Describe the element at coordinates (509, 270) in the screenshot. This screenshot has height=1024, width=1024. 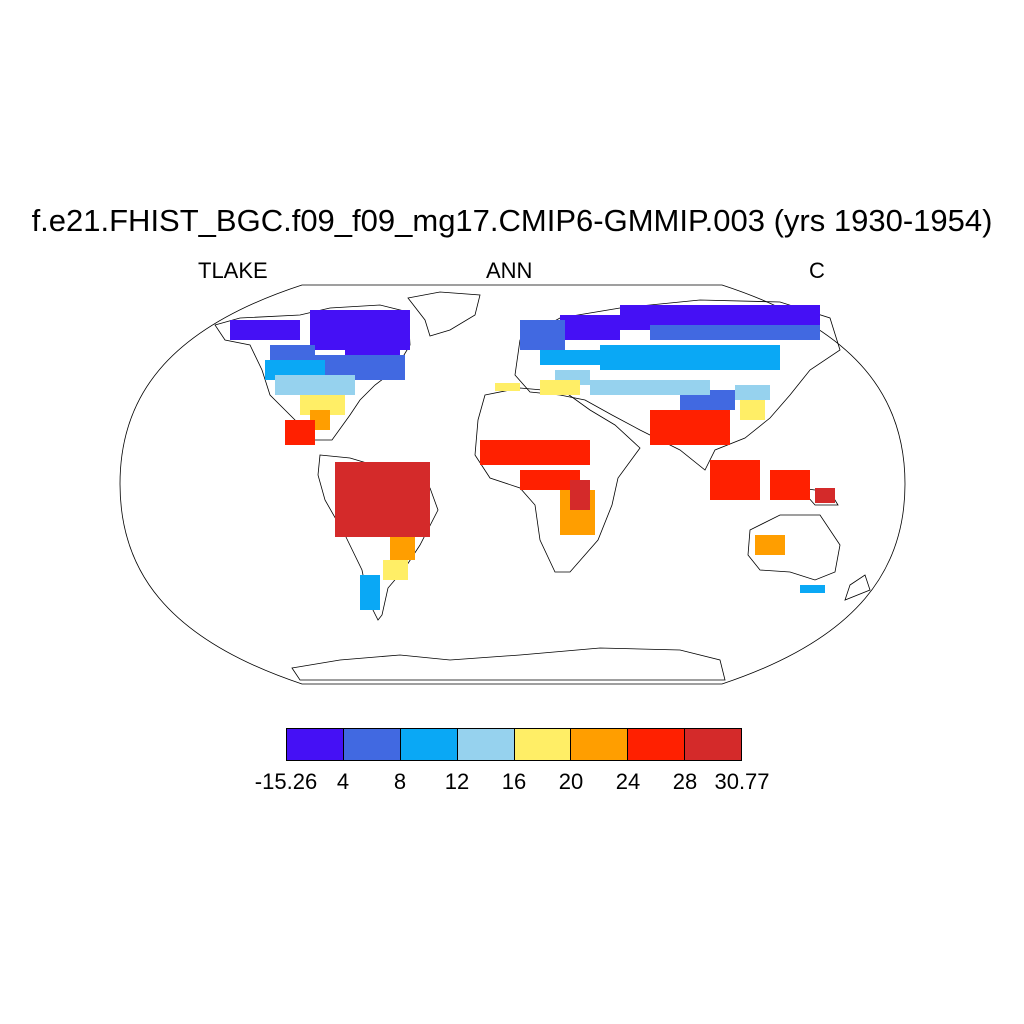
I see `subtitle-season: ANN` at that location.